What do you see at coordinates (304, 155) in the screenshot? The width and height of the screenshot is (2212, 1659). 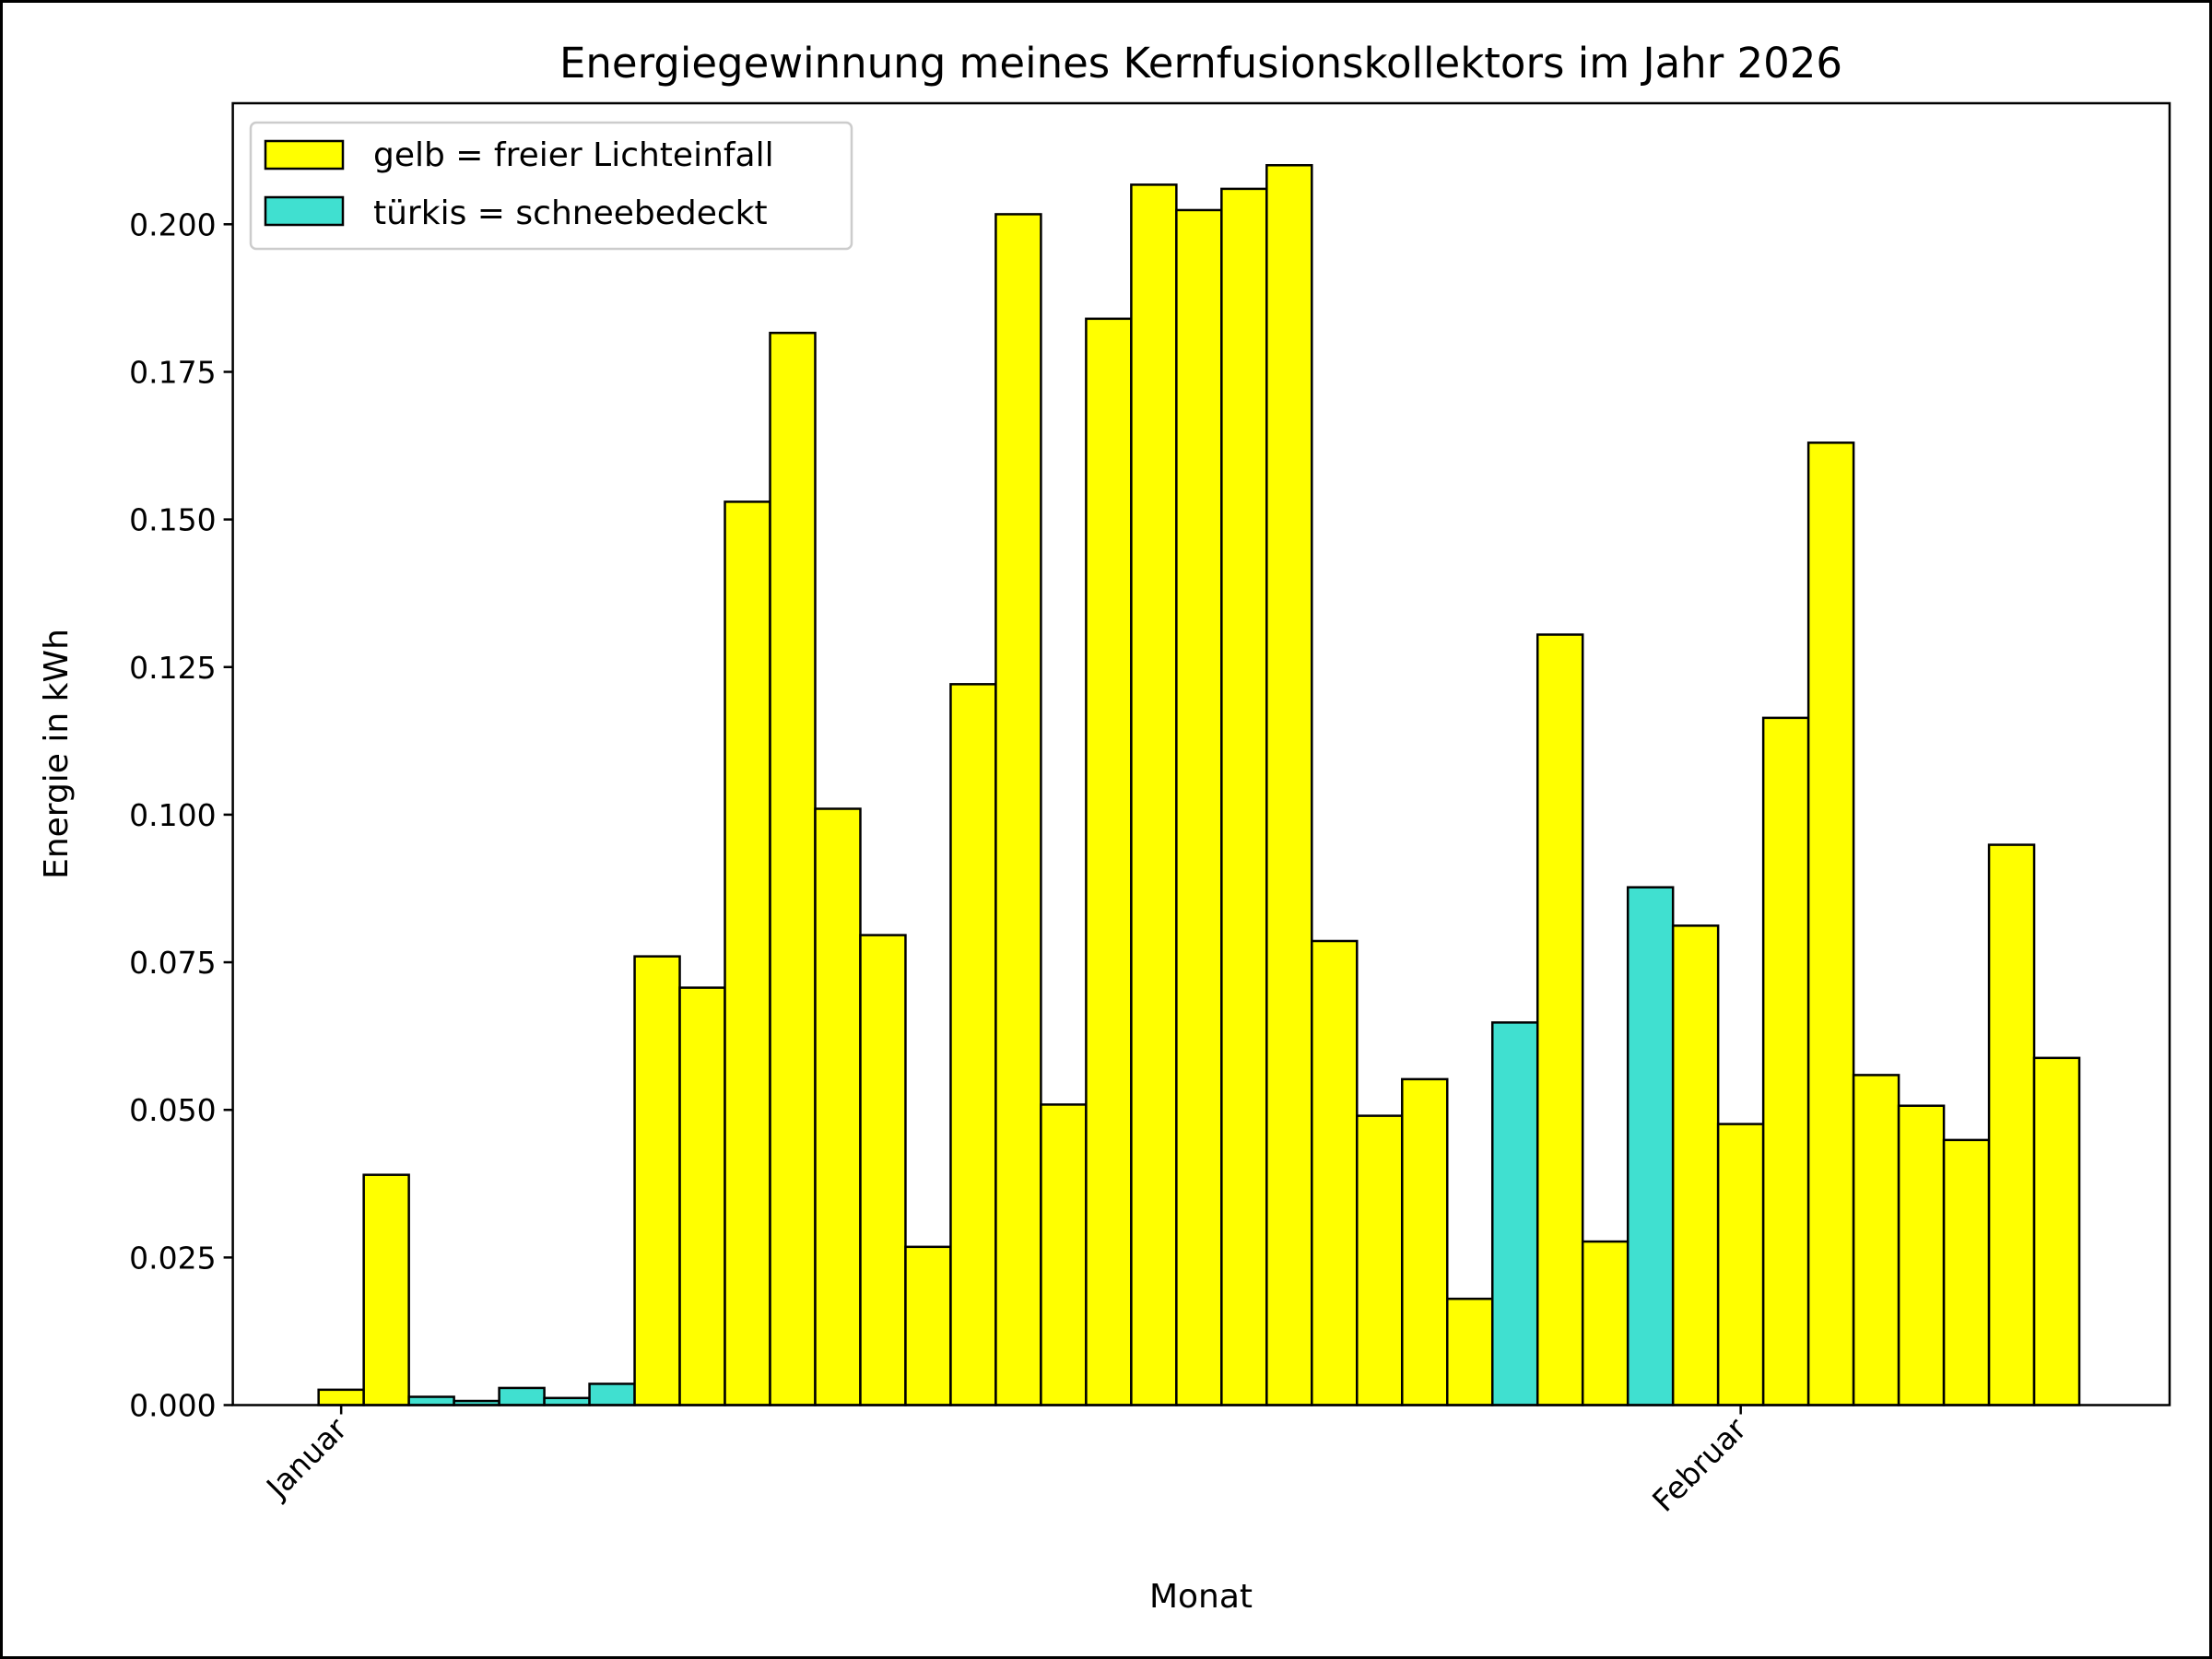 I see `legend-patch-sunny` at bounding box center [304, 155].